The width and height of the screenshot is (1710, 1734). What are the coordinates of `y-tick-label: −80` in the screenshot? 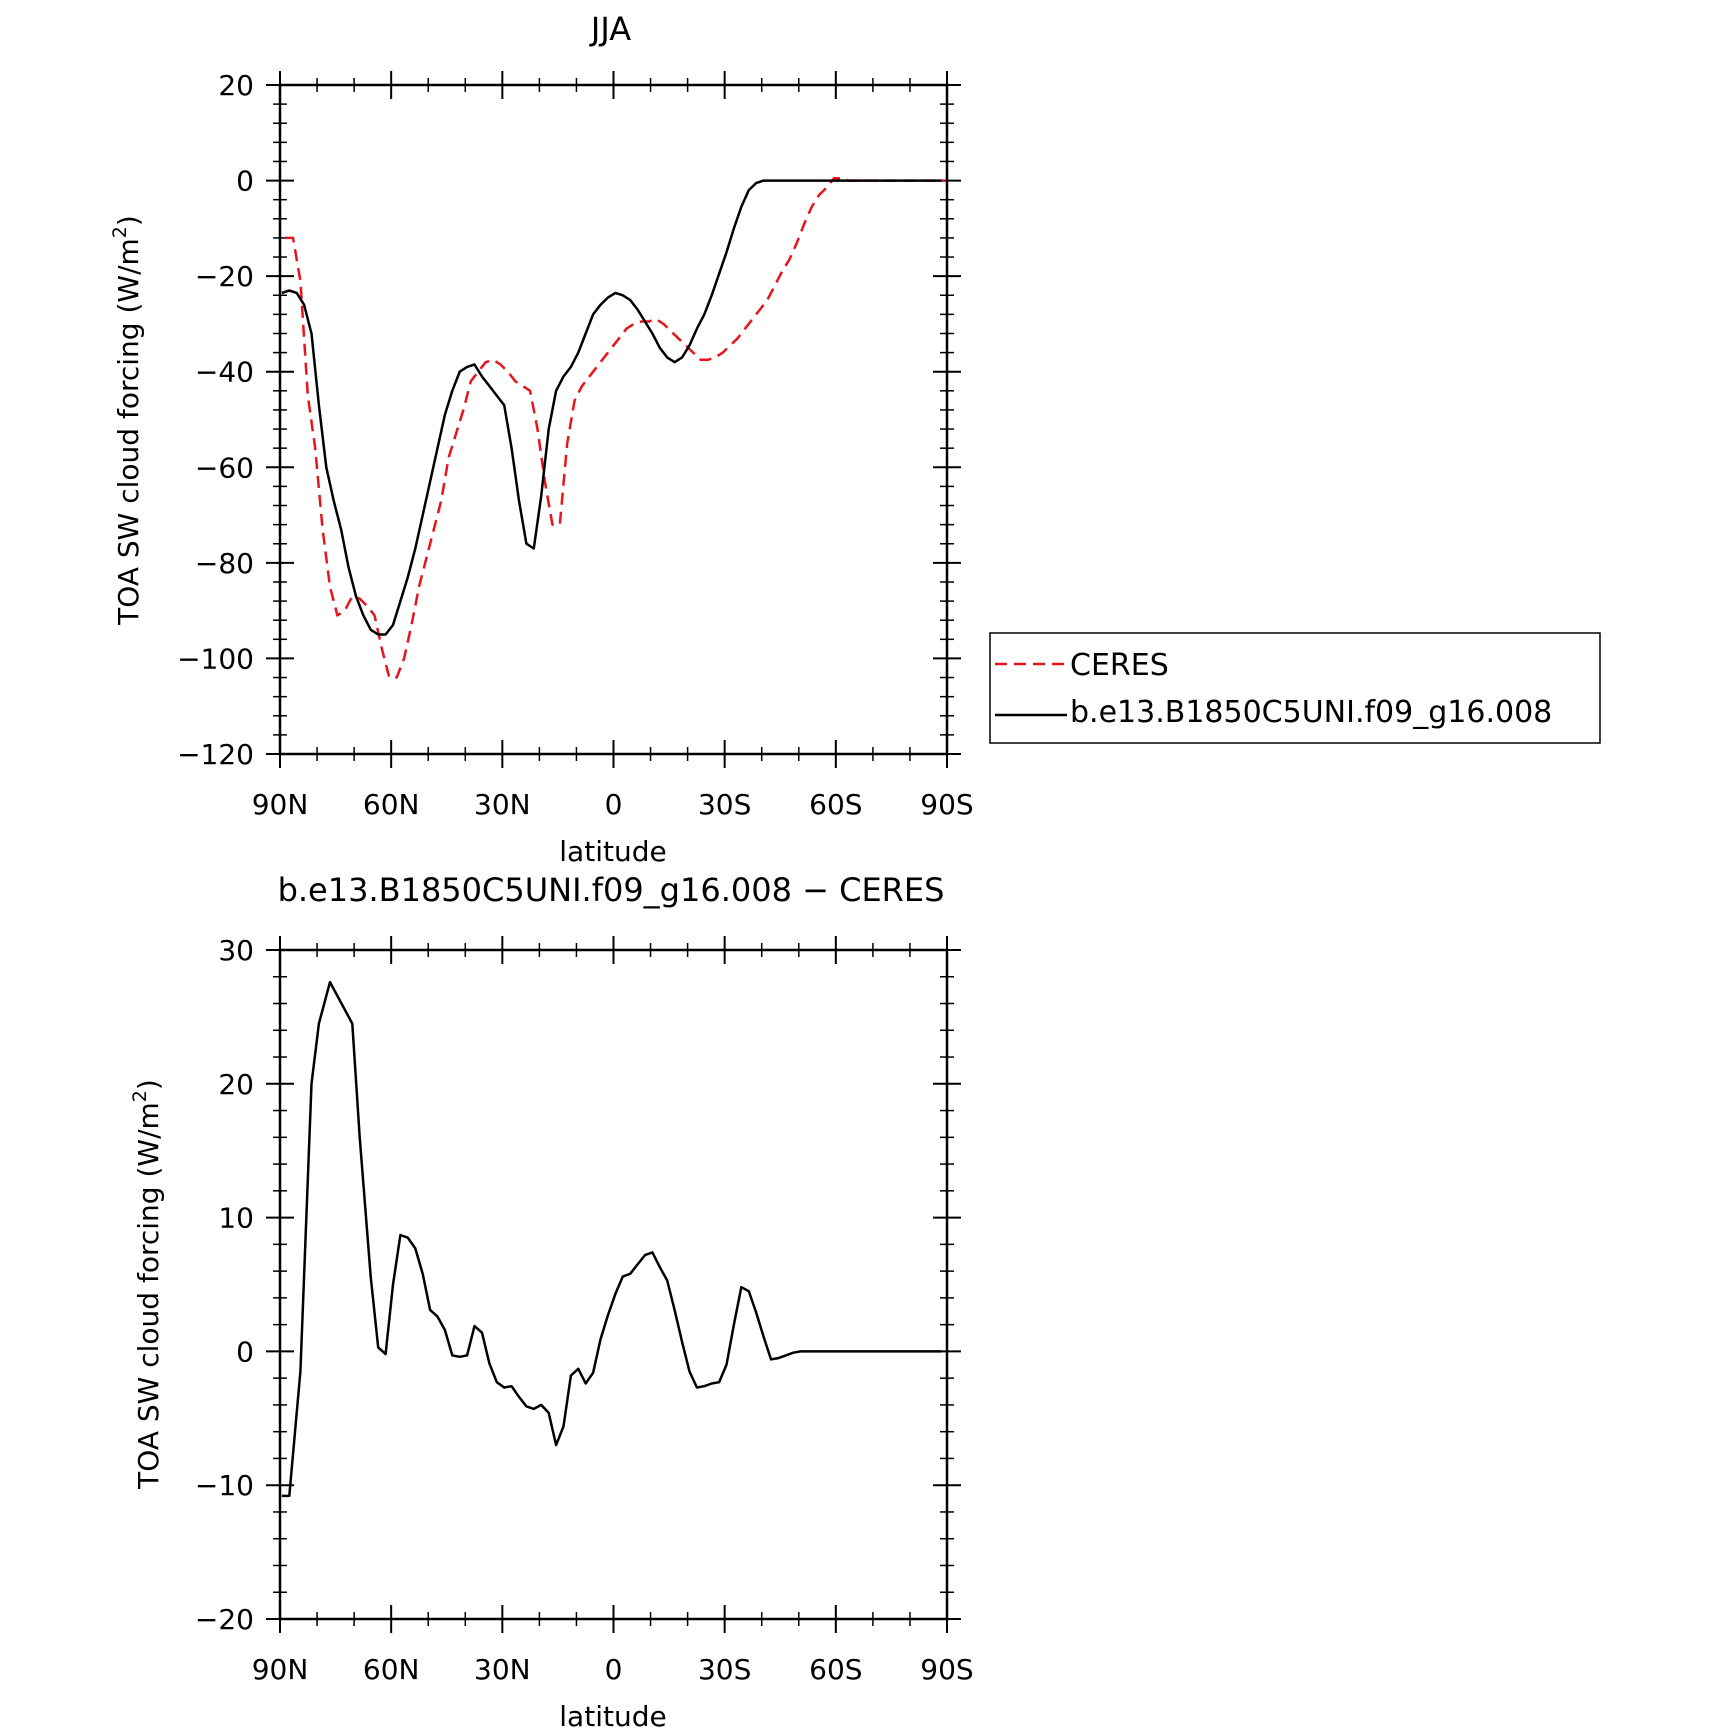 It's located at (224, 563).